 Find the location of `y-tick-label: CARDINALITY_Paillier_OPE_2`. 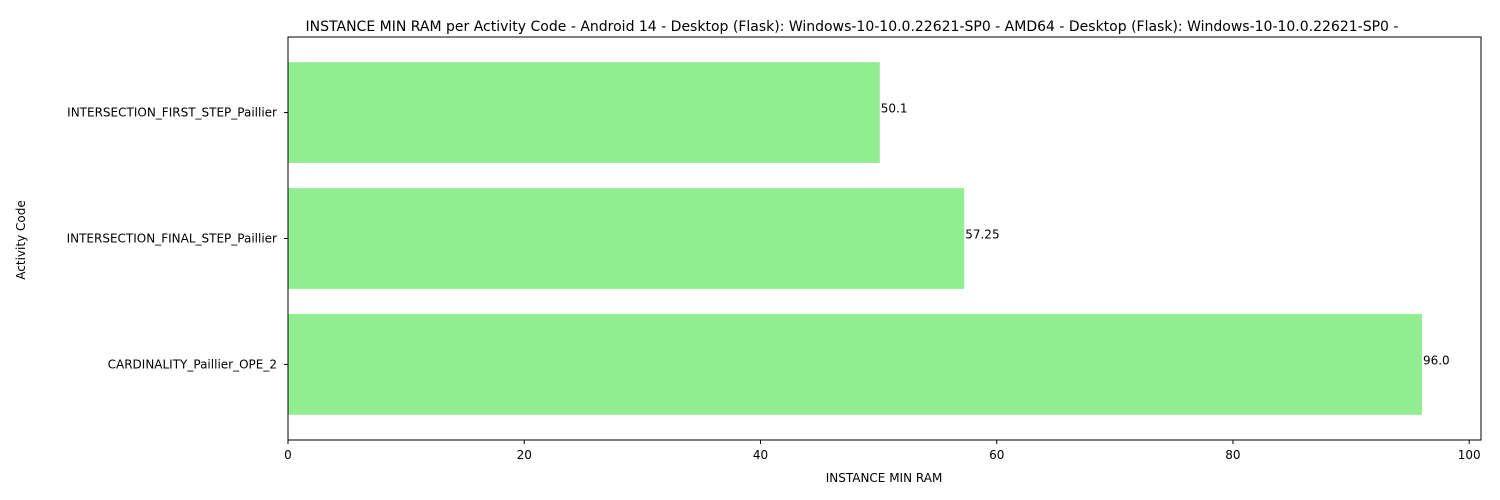

y-tick-label: CARDINALITY_Paillier_OPE_2 is located at coordinates (192, 364).